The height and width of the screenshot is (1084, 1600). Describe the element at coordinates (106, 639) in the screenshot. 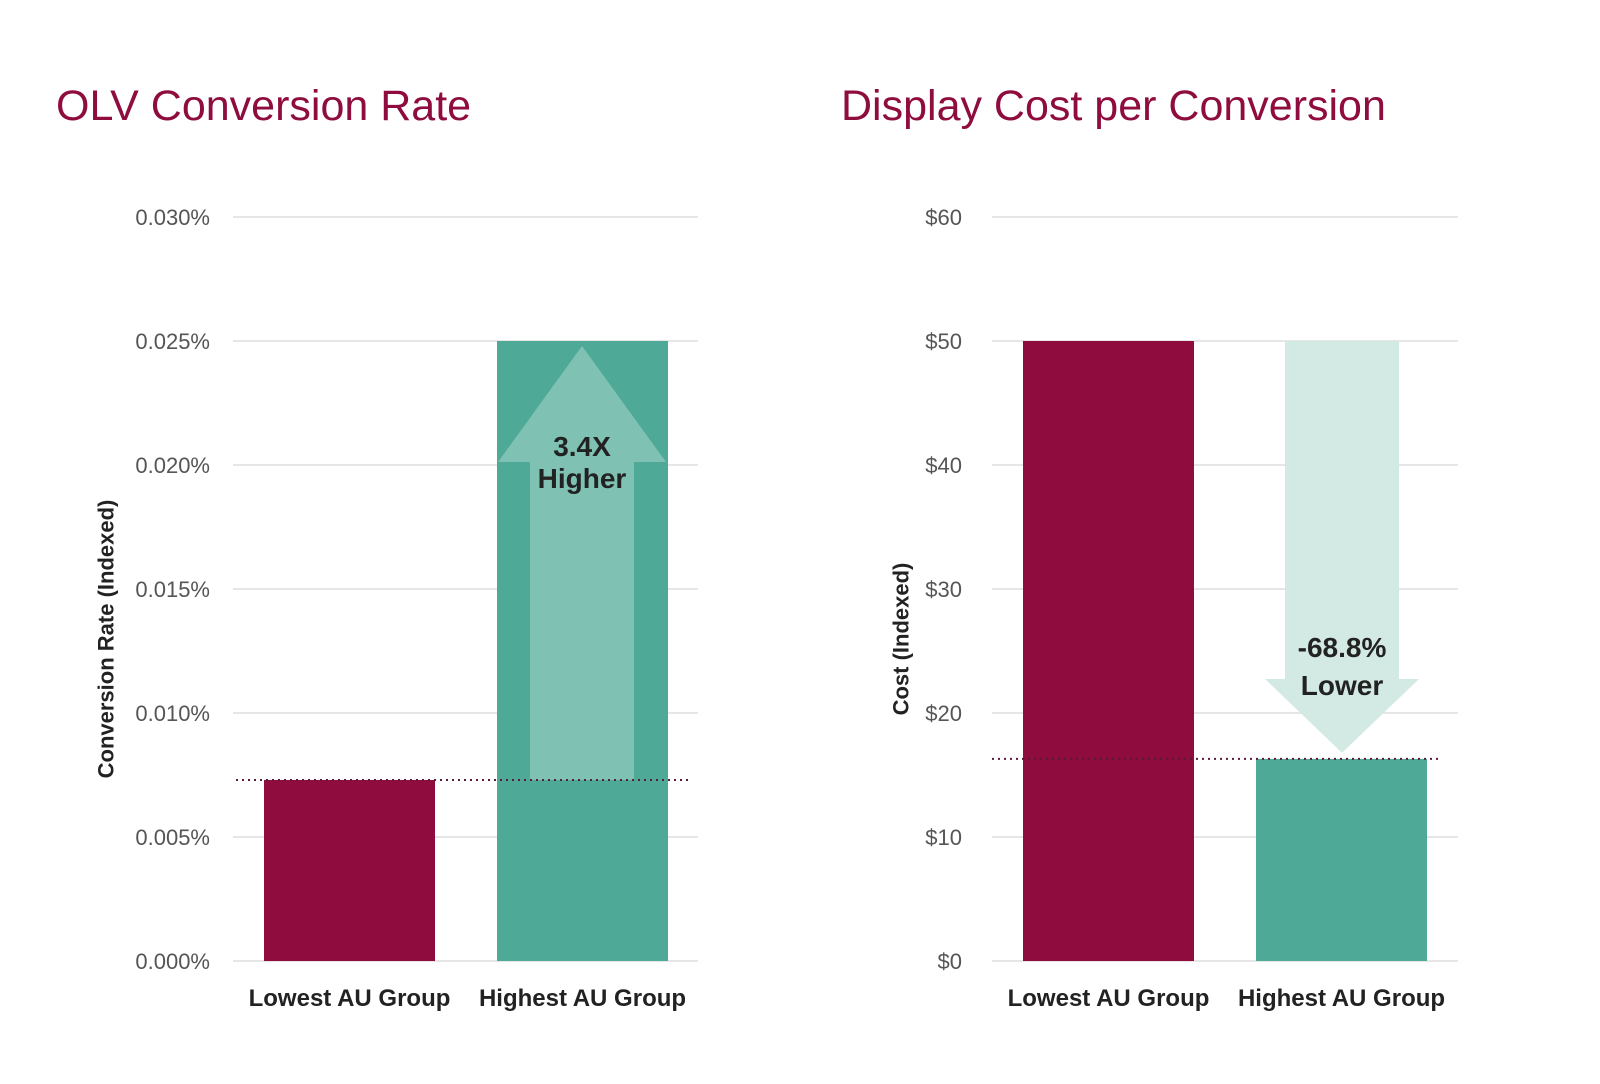

I see `y-axis-title: Conversion Rate (Indexed)` at that location.